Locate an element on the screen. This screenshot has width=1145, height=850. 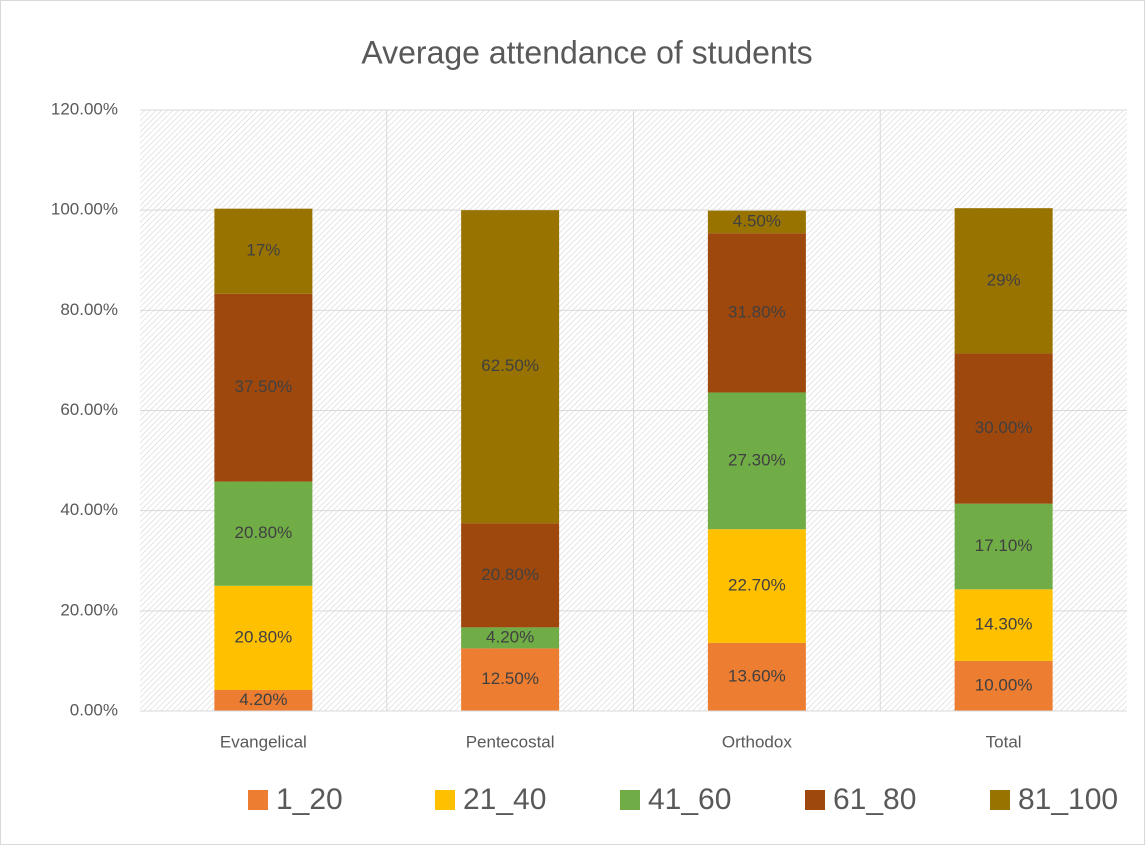
legend-label: 41_60 is located at coordinates (689, 799).